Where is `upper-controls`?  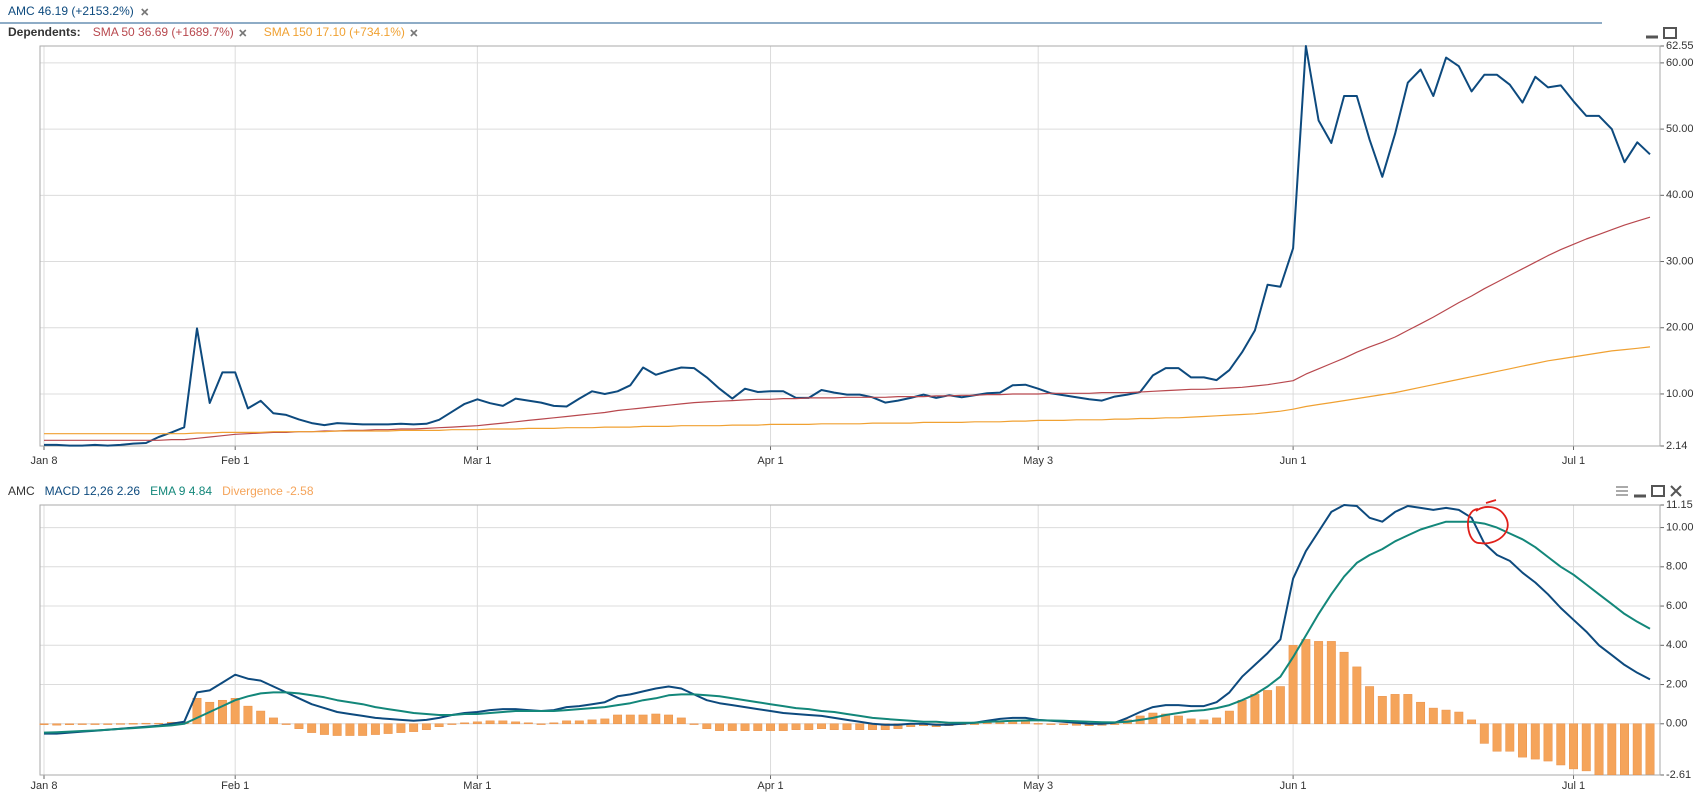
upper-controls is located at coordinates (1661, 33).